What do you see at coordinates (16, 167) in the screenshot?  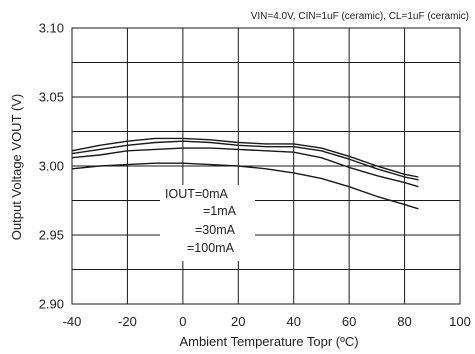 I see `y-axis-title: Output Voltage VOUT (V)` at bounding box center [16, 167].